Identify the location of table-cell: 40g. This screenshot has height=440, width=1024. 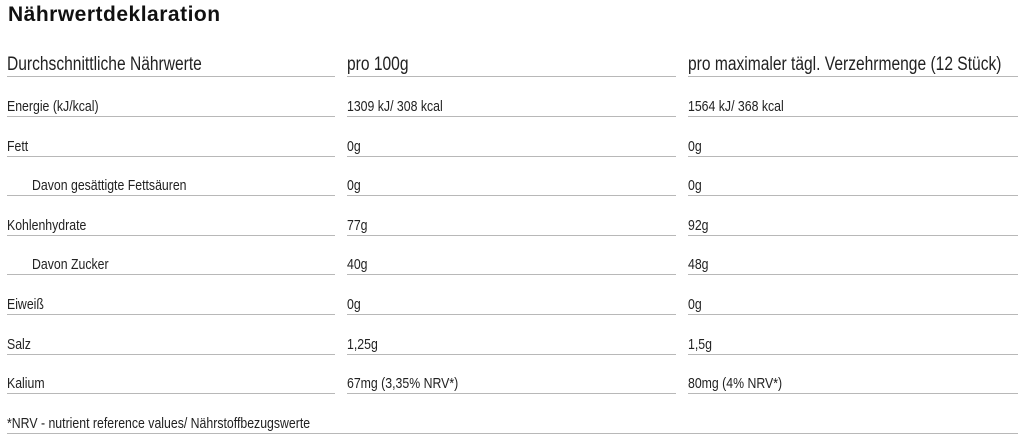
(511, 264).